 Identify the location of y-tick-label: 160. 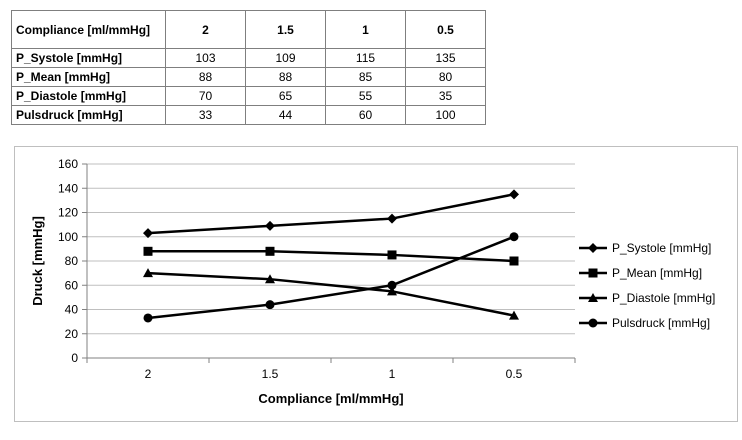
(68, 164).